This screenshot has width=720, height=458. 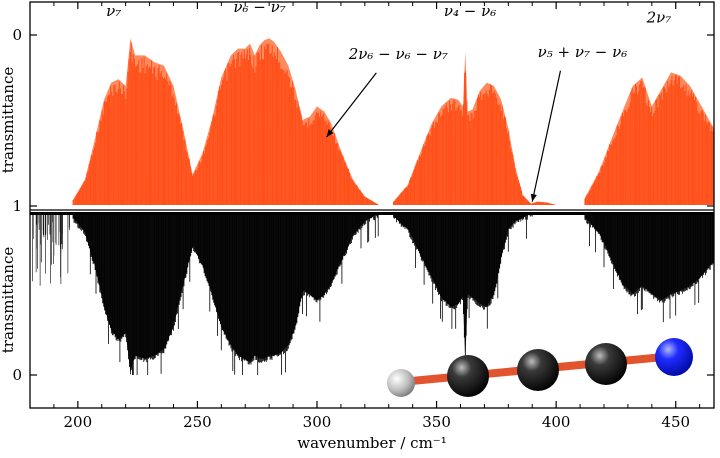 I want to click on lower-y-tick-label: 0, so click(x=17, y=375).